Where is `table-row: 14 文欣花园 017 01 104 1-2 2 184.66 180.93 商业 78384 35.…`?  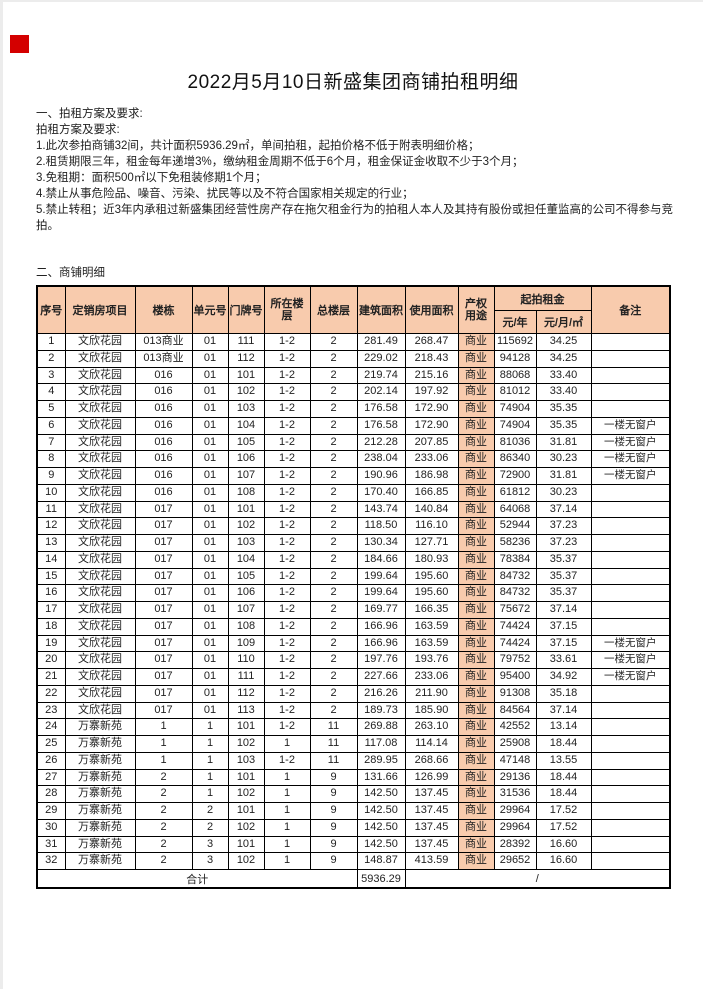
table-row: 14 文欣花园 017 01 104 1-2 2 184.66 180.93 商业 78384 35.… is located at coordinates (353, 559).